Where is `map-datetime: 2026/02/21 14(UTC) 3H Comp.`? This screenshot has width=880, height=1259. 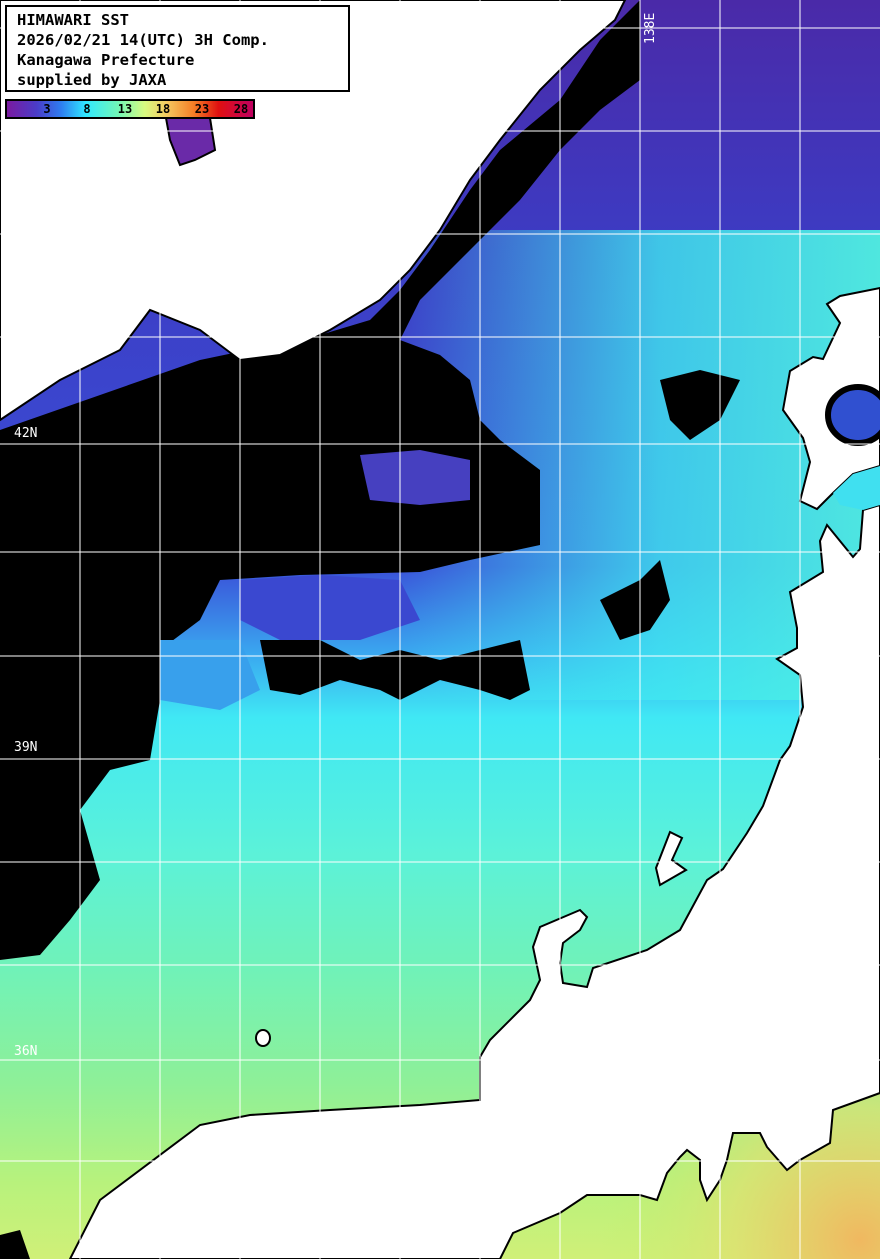 map-datetime: 2026/02/21 14(UTC) 3H Comp. is located at coordinates (143, 40).